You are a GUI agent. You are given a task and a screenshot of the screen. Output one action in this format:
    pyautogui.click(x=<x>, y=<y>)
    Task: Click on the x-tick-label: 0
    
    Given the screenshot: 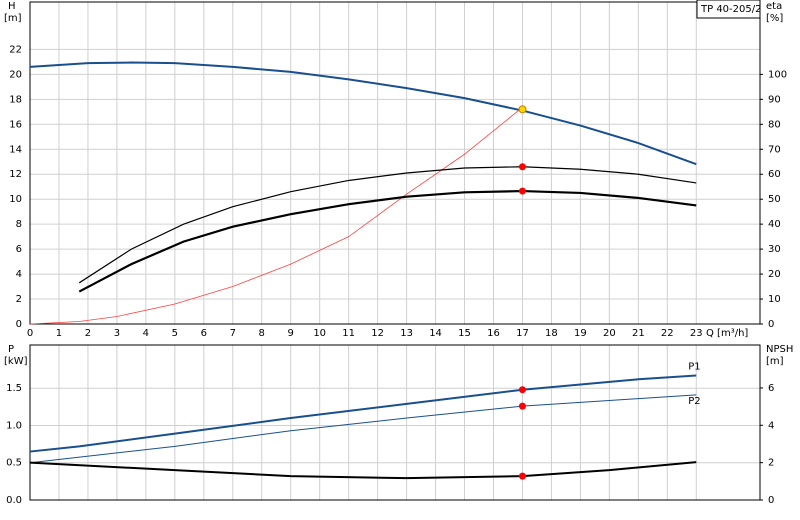 What is the action you would take?
    pyautogui.click(x=30, y=333)
    